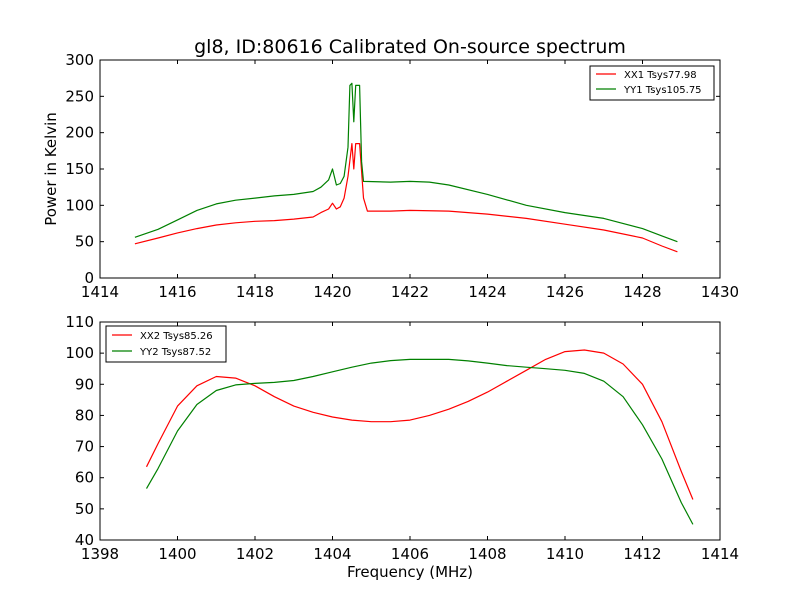 The height and width of the screenshot is (600, 800). Describe the element at coordinates (100, 554) in the screenshot. I see `bottom-x-tick-label: 1398` at that location.